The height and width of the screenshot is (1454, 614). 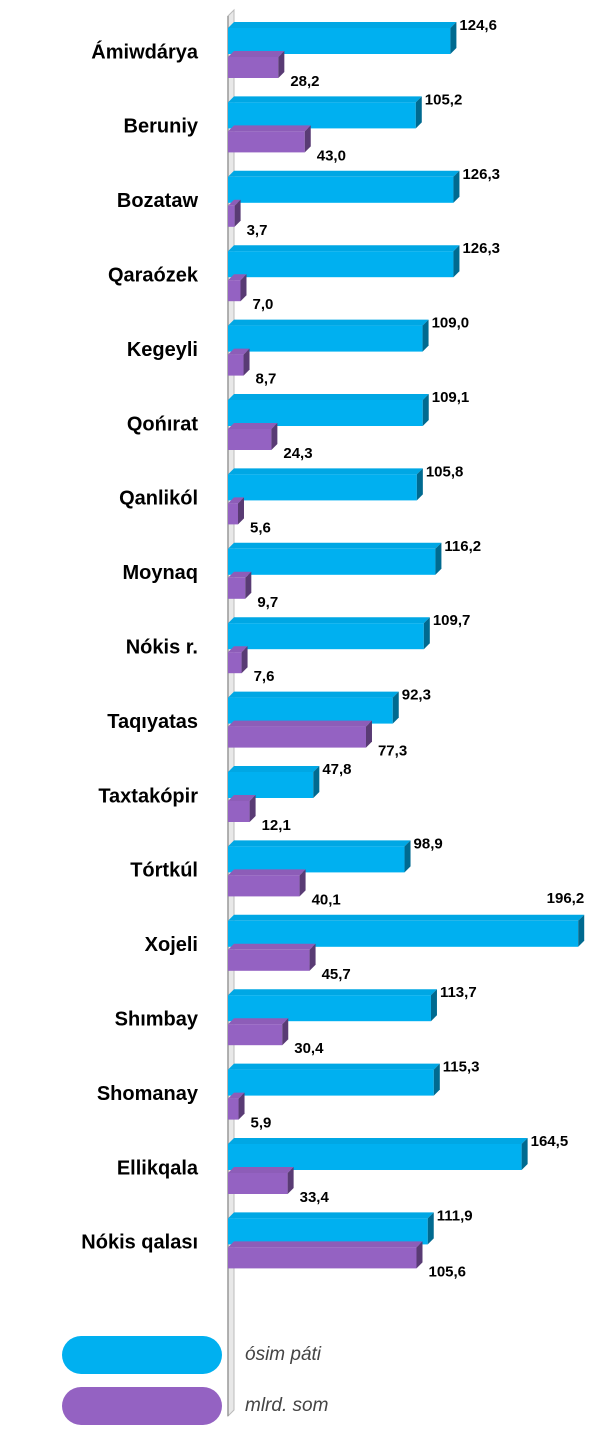 What do you see at coordinates (261, 1123) in the screenshot?
I see `value-label: 5,9` at bounding box center [261, 1123].